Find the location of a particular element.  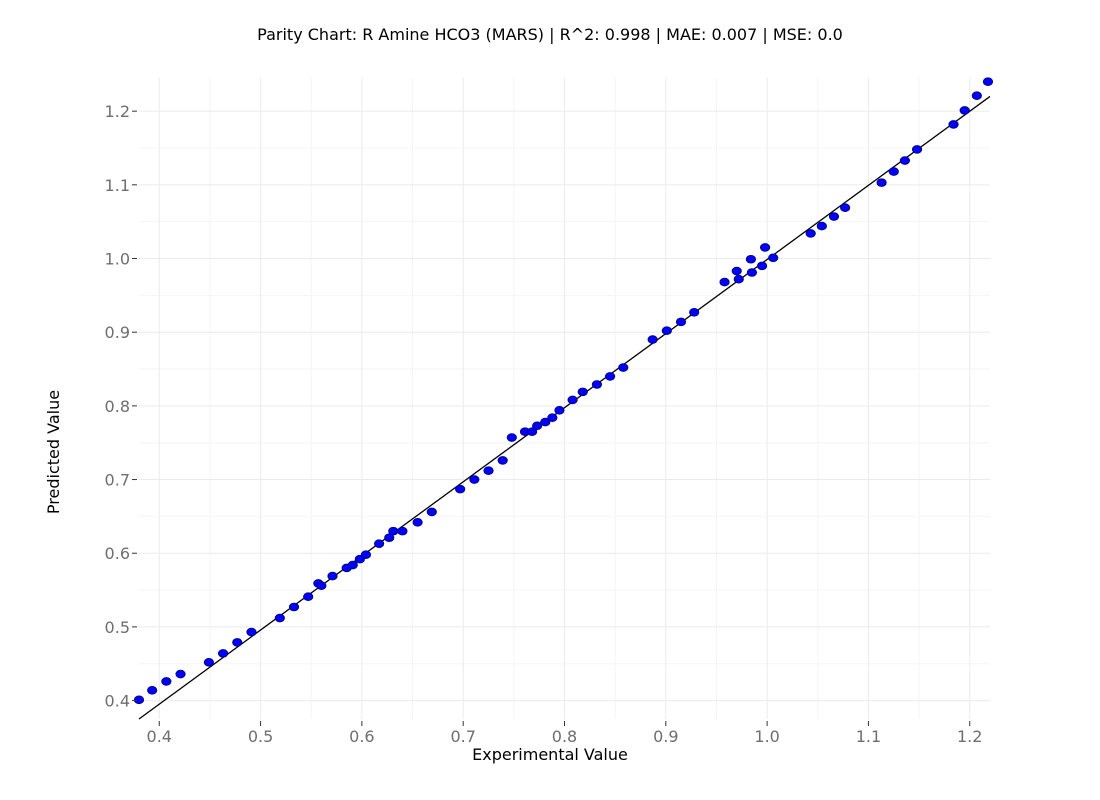

y-tick-label: 1.2 is located at coordinates (117, 111).